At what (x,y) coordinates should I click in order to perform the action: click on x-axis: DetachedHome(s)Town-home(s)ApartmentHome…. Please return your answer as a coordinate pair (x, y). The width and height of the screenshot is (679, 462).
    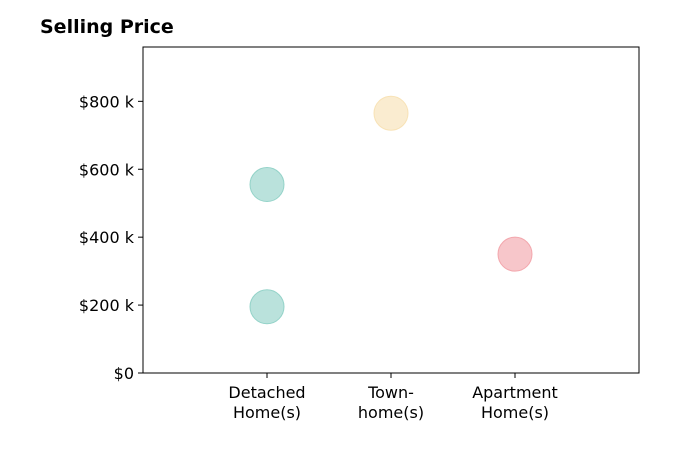
    Looking at the image, I should click on (393, 397).